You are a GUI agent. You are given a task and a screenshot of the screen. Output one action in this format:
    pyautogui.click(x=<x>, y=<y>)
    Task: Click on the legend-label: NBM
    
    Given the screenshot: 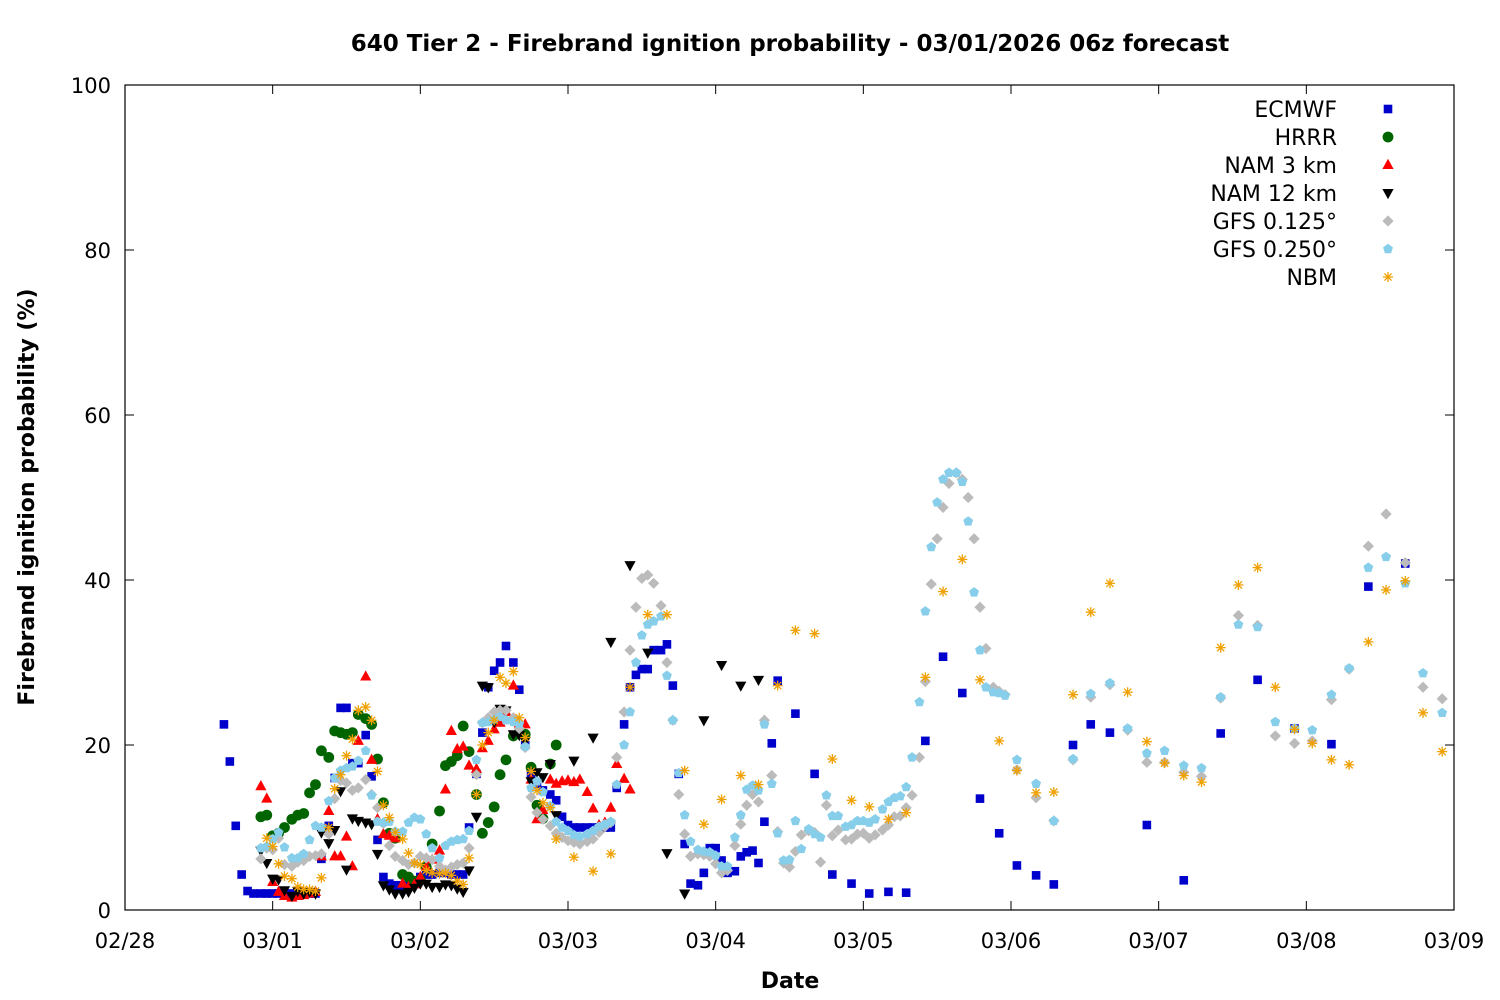 What is the action you would take?
    pyautogui.click(x=1311, y=278)
    